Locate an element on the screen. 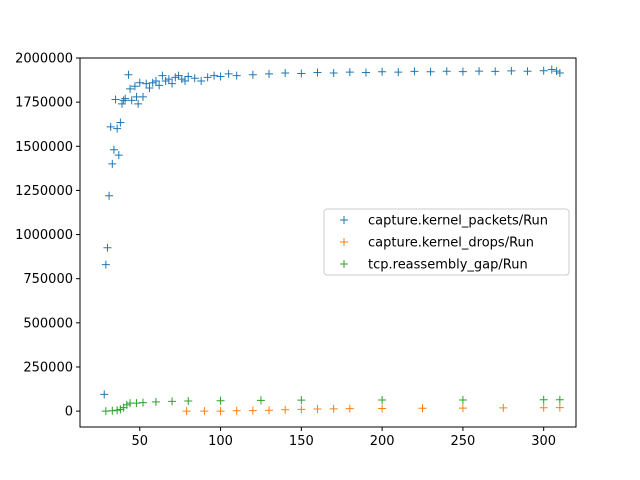 This screenshot has height=480, width=640. y-tick-label: 750000 is located at coordinates (48, 279).